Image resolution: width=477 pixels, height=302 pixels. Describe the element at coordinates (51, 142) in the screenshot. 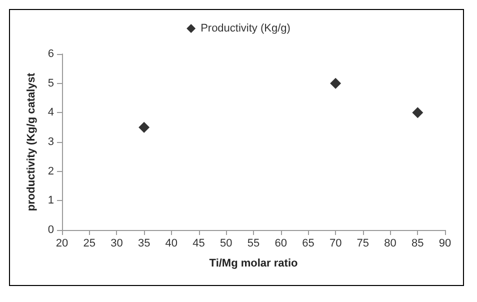

I see `y-tick-label: 3` at that location.